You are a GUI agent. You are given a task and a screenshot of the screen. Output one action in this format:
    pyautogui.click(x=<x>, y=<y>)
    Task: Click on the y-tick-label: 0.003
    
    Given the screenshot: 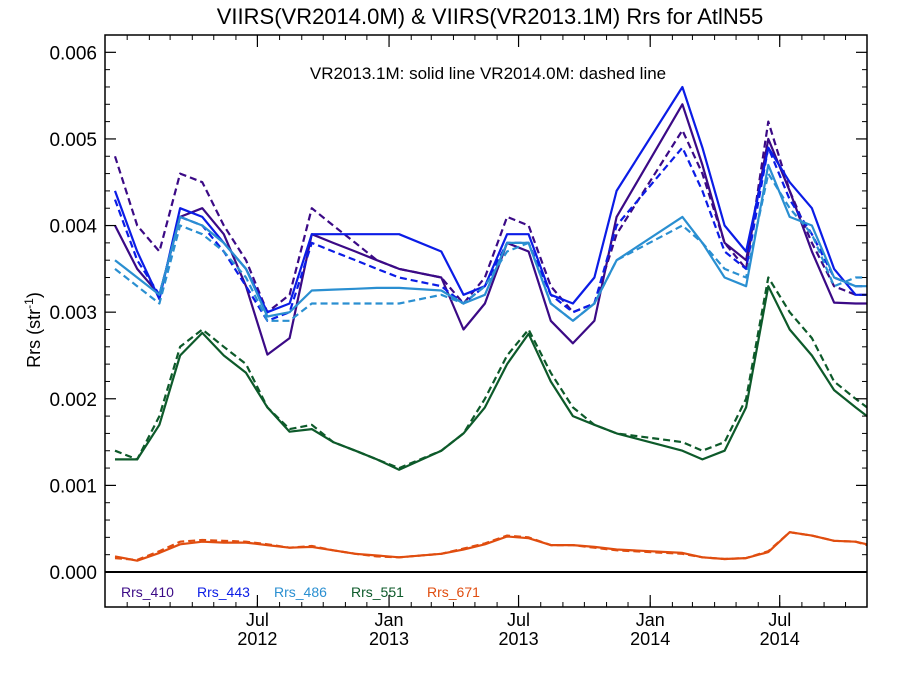 What is the action you would take?
    pyautogui.click(x=73, y=313)
    